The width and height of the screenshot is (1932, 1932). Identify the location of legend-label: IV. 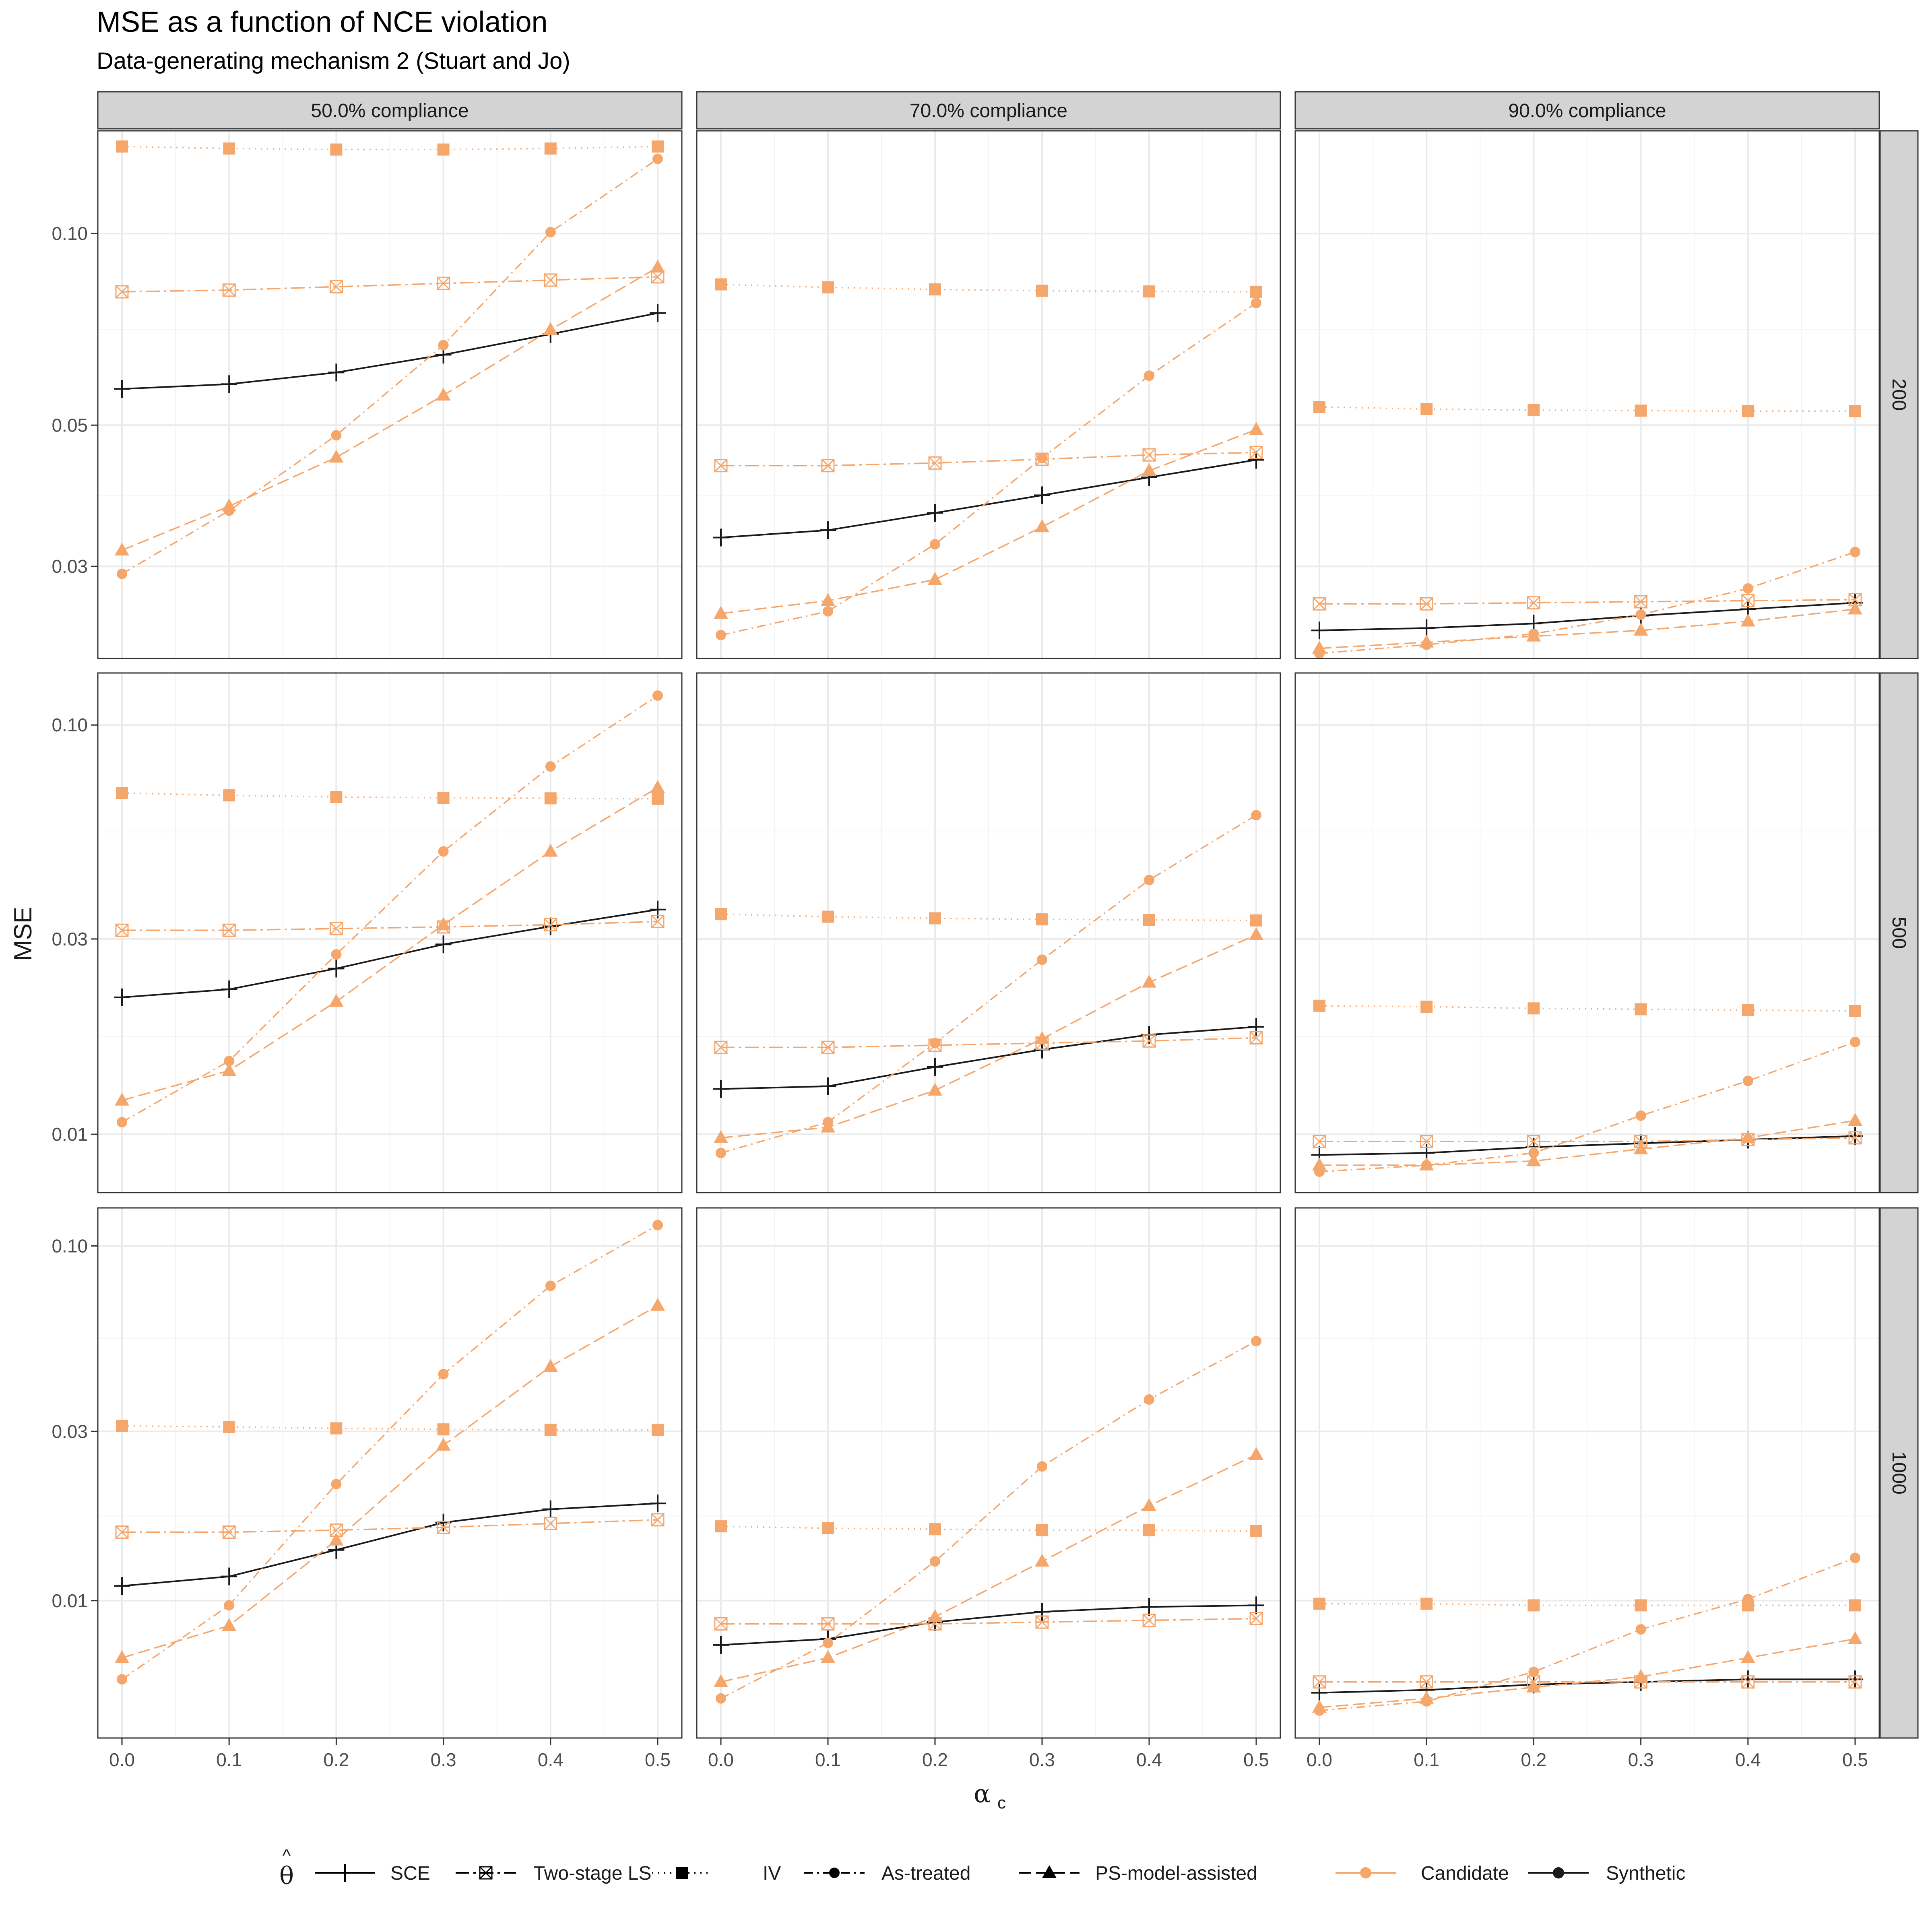
(772, 1873).